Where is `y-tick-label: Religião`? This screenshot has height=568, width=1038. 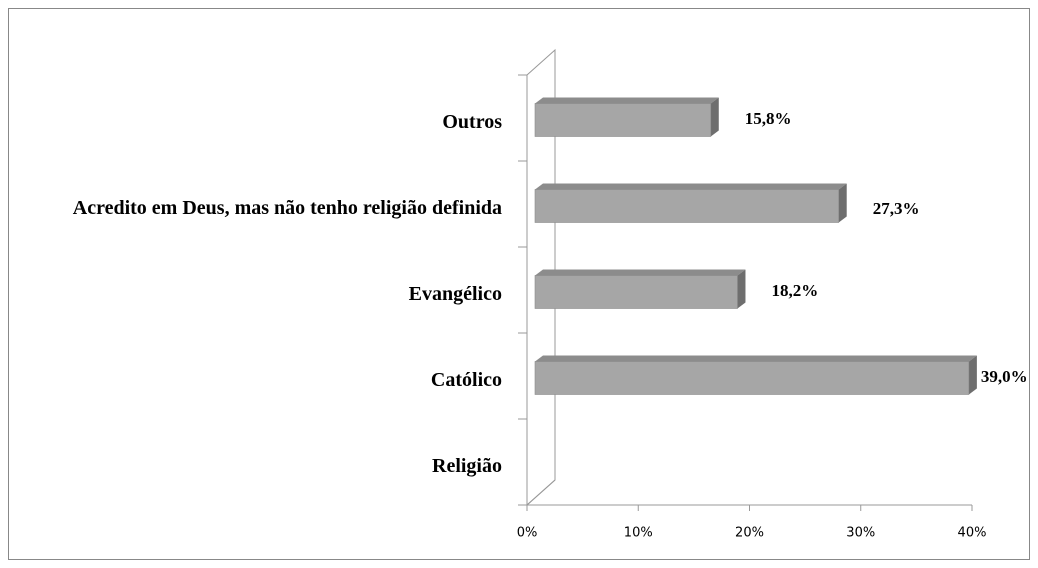 y-tick-label: Religião is located at coordinates (467, 466).